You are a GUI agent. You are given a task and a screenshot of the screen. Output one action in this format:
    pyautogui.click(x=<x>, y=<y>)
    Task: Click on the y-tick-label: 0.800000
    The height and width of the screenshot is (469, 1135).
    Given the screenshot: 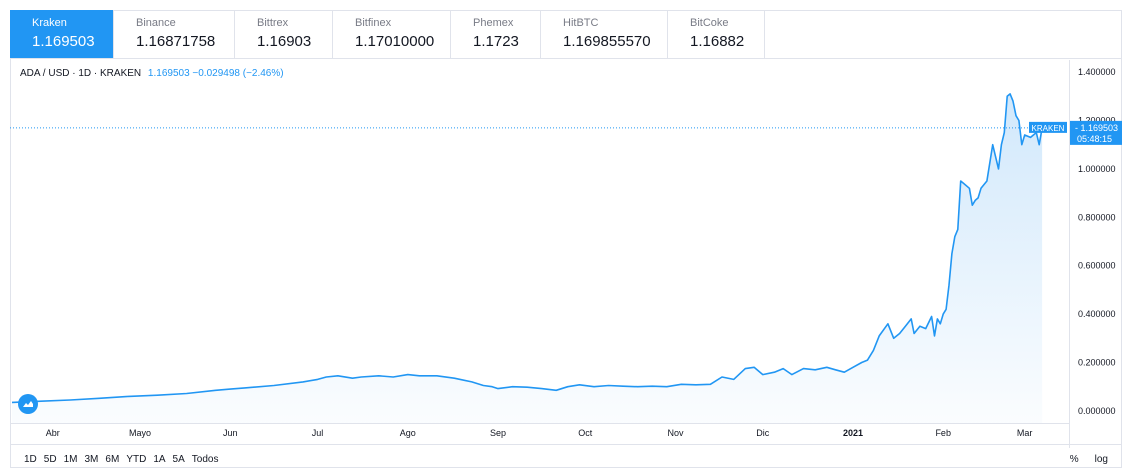 What is the action you would take?
    pyautogui.click(x=1097, y=217)
    